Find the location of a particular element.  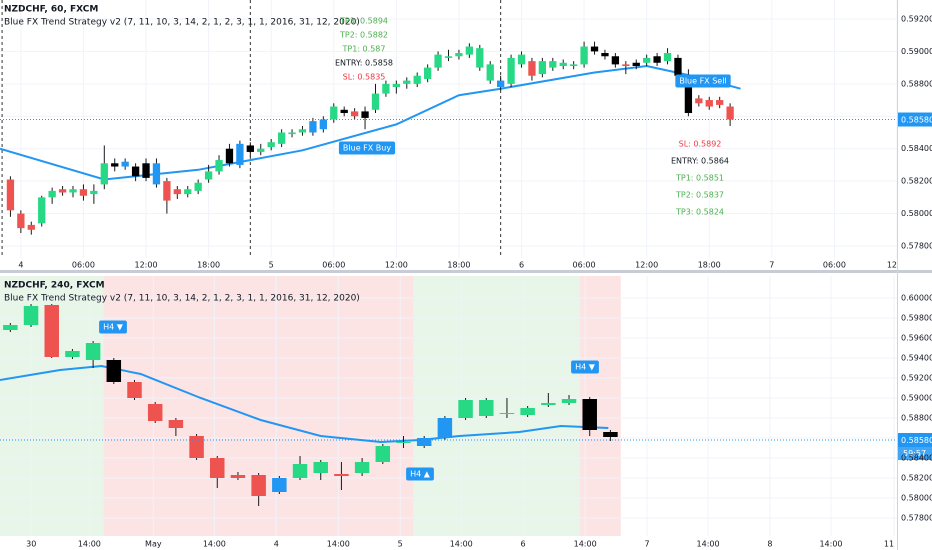

x-tick-label: 30 is located at coordinates (31, 544).